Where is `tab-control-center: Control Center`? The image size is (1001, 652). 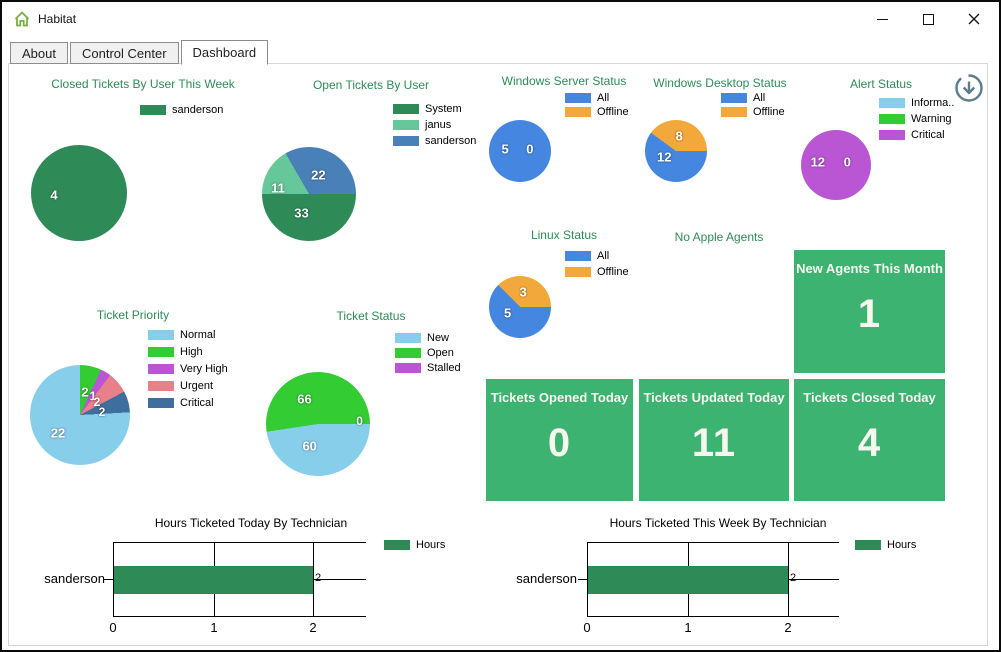 tab-control-center: Control Center is located at coordinates (124, 53).